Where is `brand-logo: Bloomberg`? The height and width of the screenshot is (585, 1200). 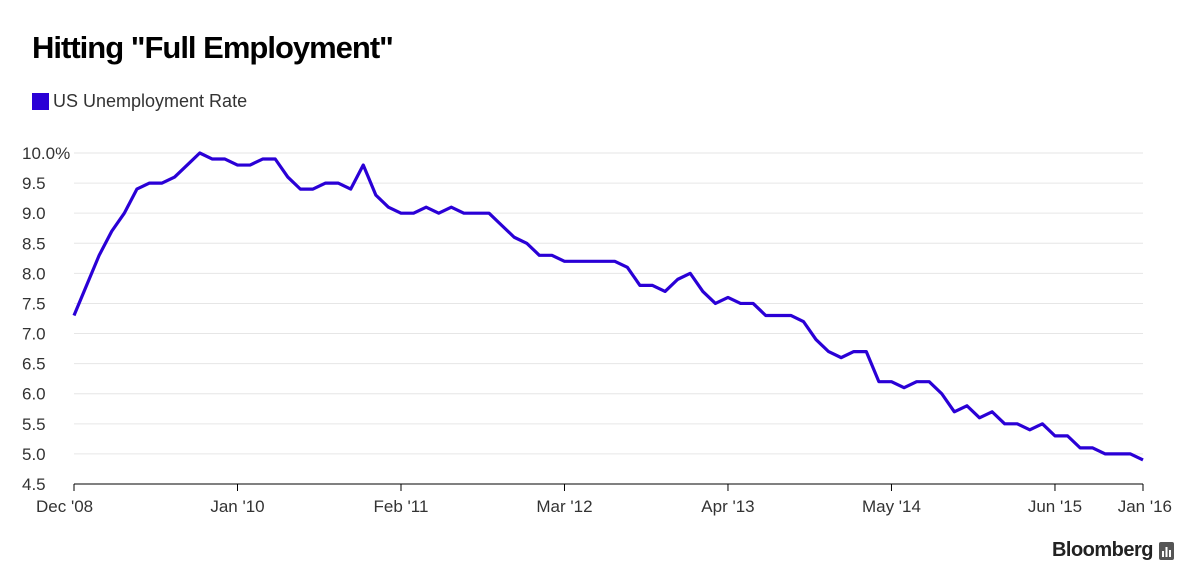 brand-logo: Bloomberg is located at coordinates (1113, 550).